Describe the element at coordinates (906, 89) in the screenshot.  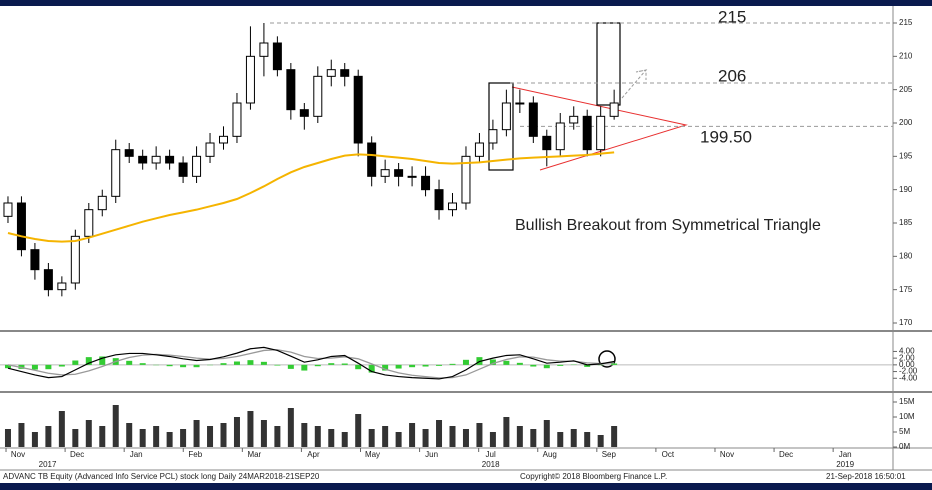
I see `y-tick-label: 205` at that location.